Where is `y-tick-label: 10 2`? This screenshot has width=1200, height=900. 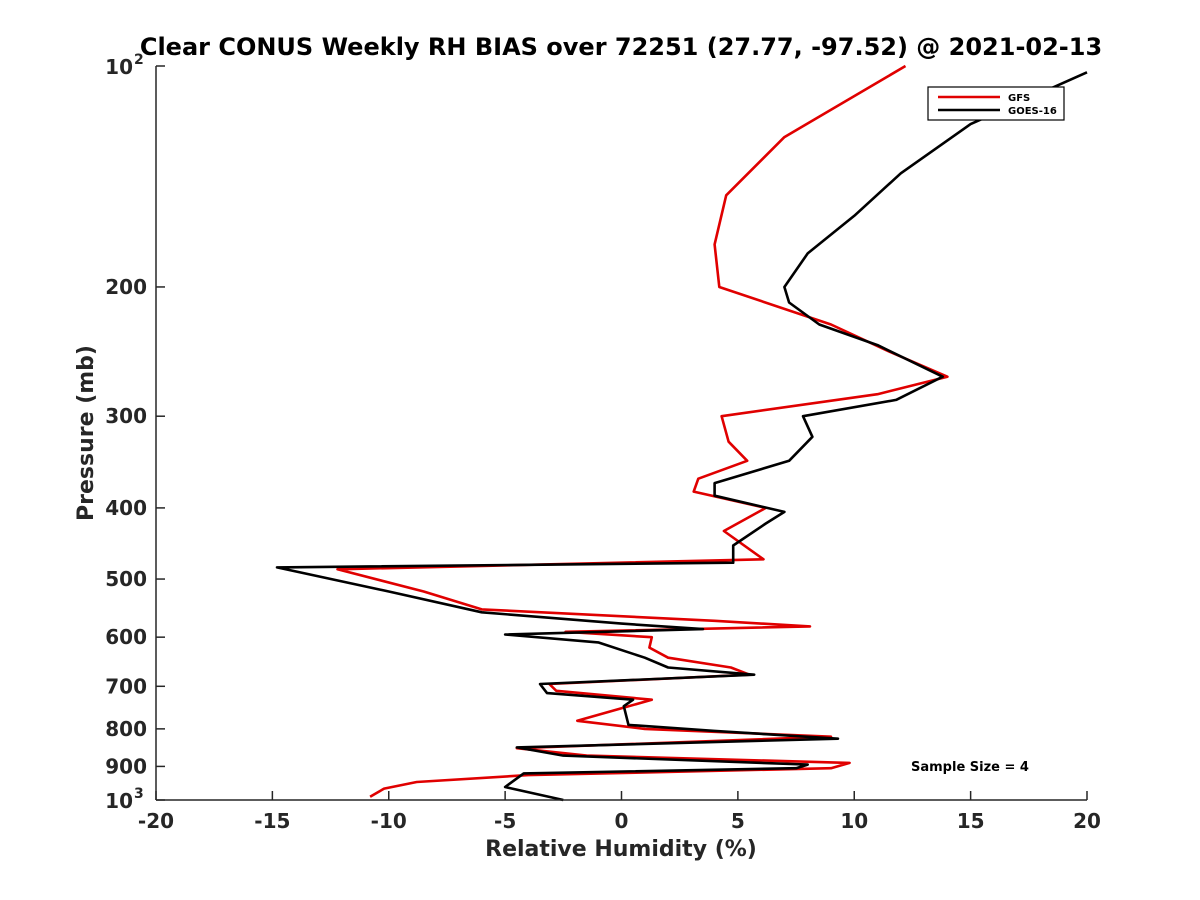 y-tick-label: 10 2 is located at coordinates (124, 65).